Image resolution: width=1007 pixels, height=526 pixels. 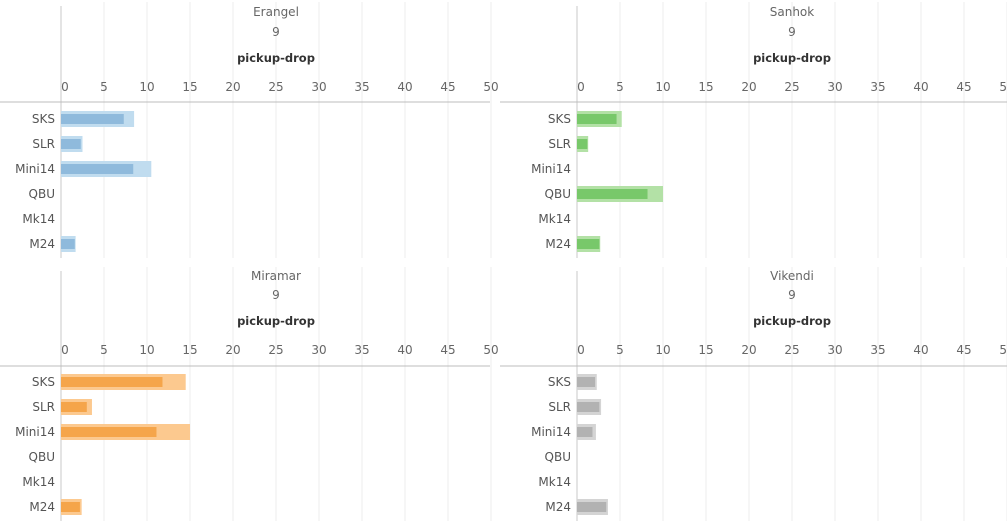 What do you see at coordinates (276, 12) in the screenshot?
I see `panel-title: Erangel` at bounding box center [276, 12].